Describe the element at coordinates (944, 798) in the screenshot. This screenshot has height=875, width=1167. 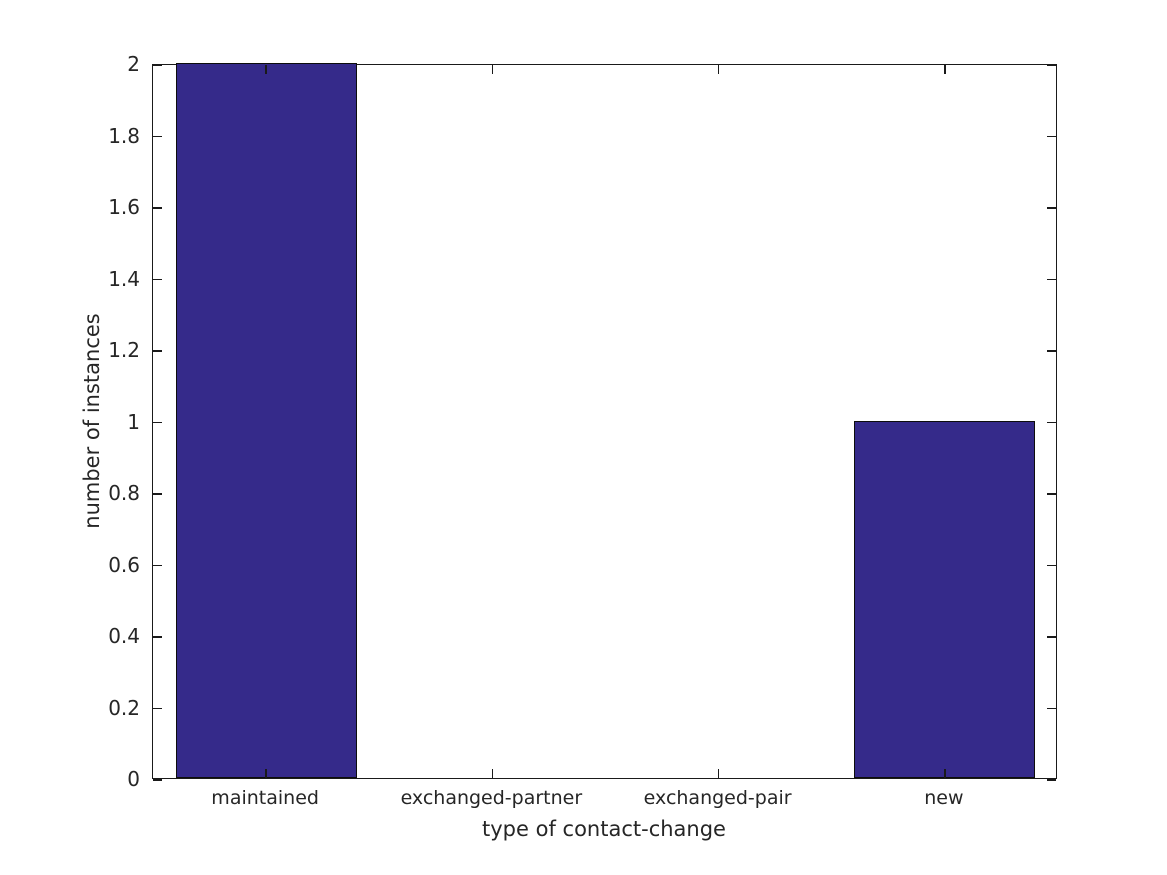
I see `x-tick-label-new: new` at that location.